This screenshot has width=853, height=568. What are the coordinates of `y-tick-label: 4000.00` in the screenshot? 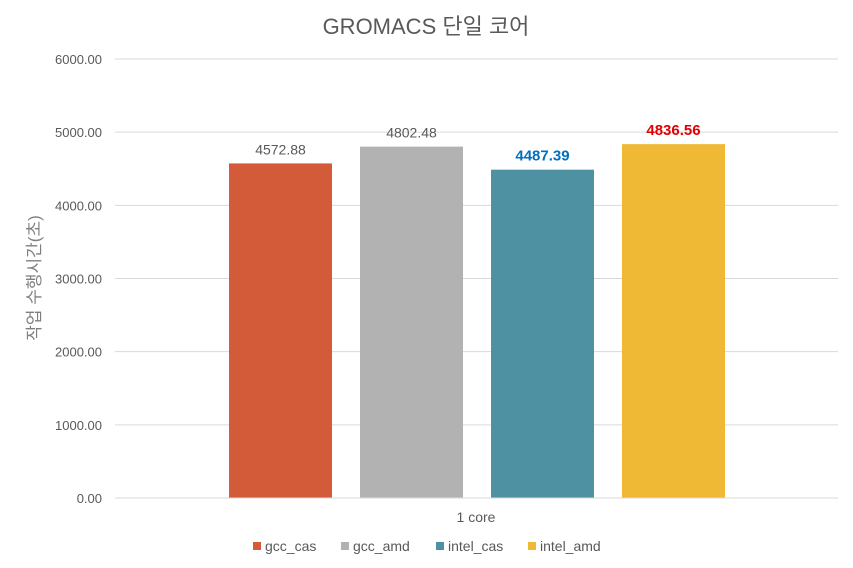 It's located at (78, 205).